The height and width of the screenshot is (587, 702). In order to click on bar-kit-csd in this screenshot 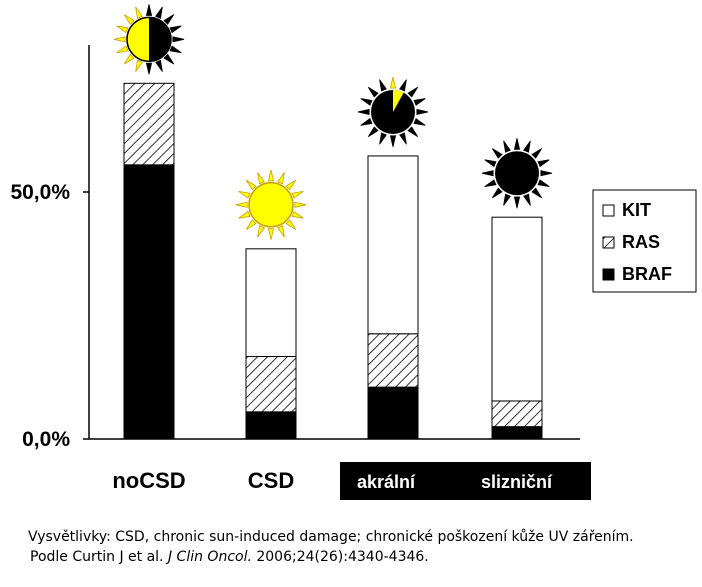, I will do `click(271, 303)`.